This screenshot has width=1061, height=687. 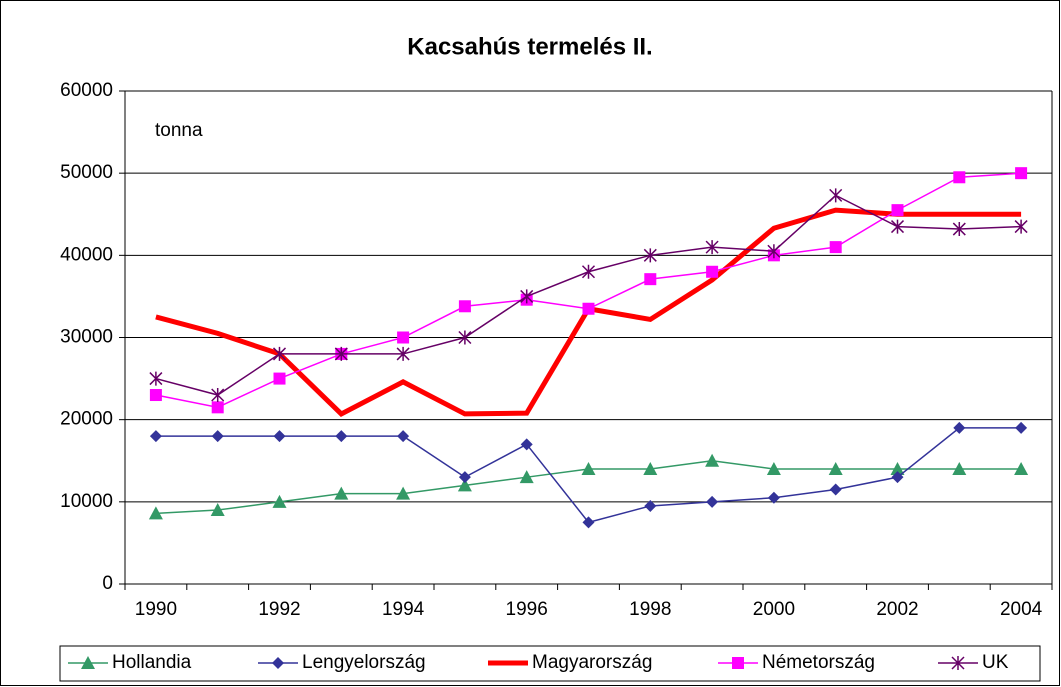 What do you see at coordinates (86, 501) in the screenshot?
I see `y-tick-label: 10000` at bounding box center [86, 501].